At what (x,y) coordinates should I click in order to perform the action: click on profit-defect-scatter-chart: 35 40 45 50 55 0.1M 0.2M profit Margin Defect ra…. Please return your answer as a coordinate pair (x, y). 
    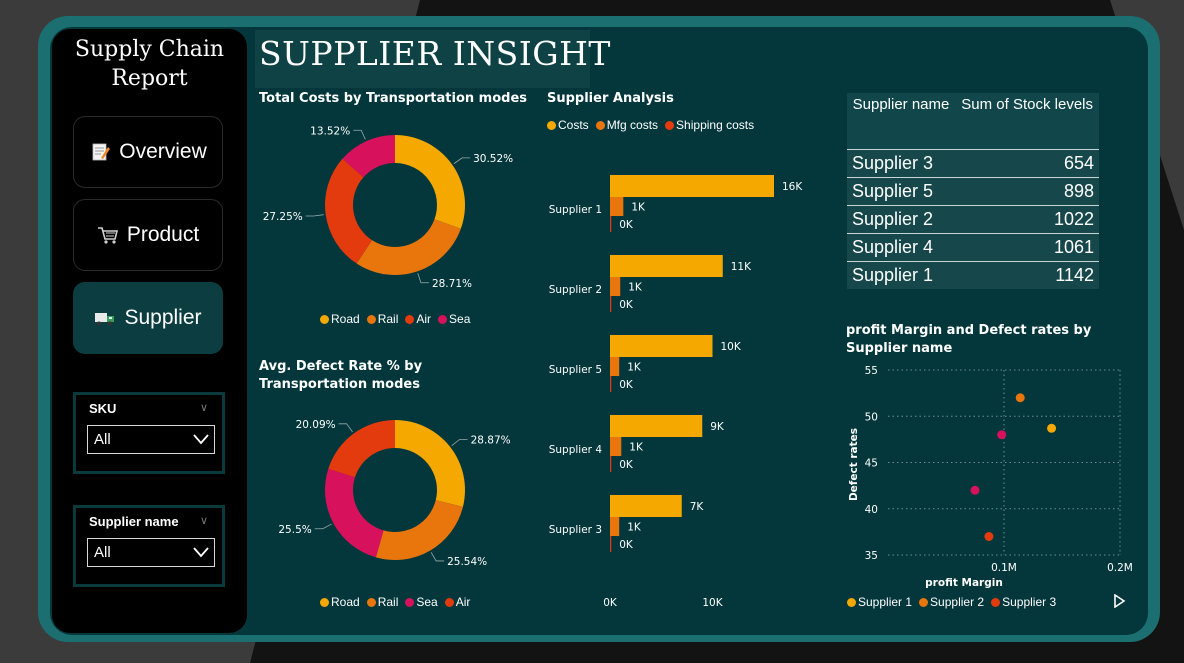
    Looking at the image, I should click on (990, 477).